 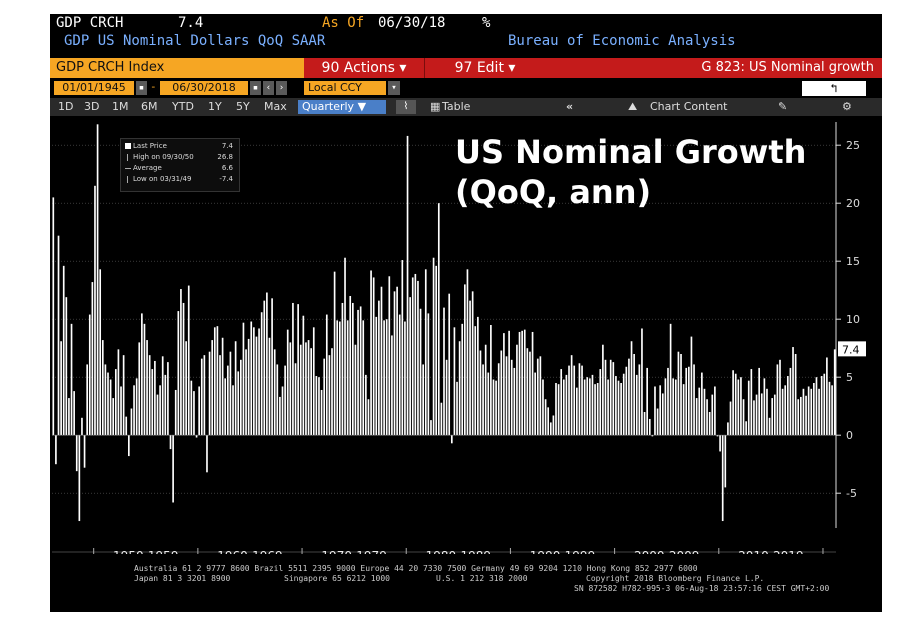 What do you see at coordinates (456, 106) in the screenshot?
I see `table-button: Table` at bounding box center [456, 106].